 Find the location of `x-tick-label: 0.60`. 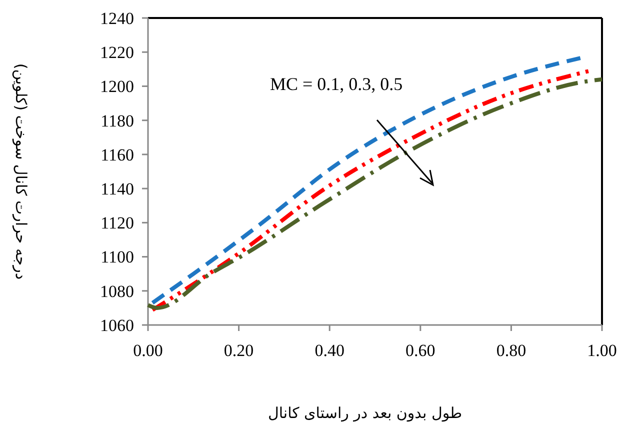

x-tick-label: 0.60 is located at coordinates (421, 350).